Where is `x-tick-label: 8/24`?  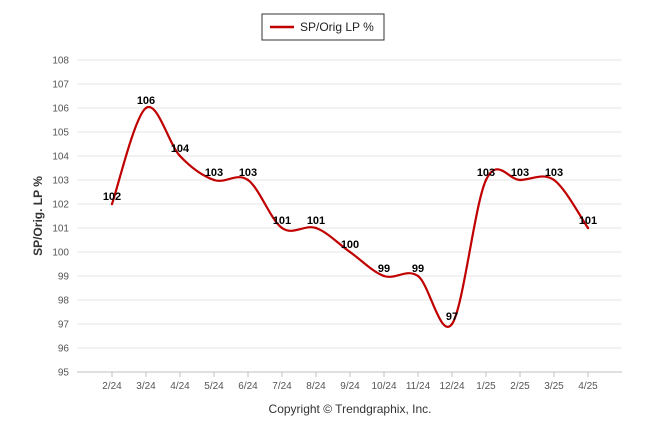
x-tick-label: 8/24 is located at coordinates (316, 386).